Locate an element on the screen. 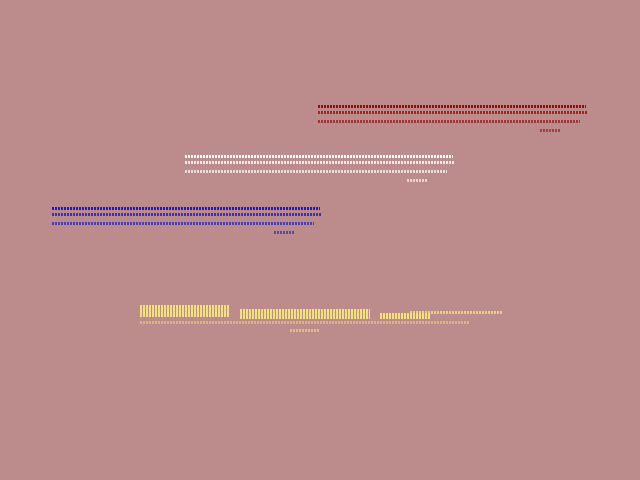 The width and height of the screenshot is (640, 480). white-garbled-text is located at coordinates (320, 168).